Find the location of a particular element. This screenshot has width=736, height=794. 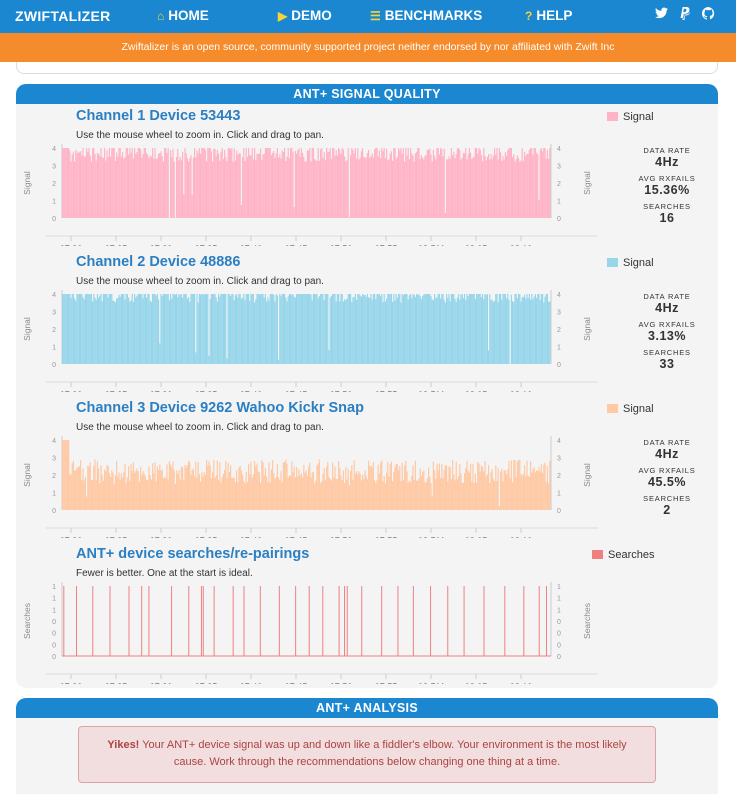

y-tick-label-right: 0 is located at coordinates (559, 219).